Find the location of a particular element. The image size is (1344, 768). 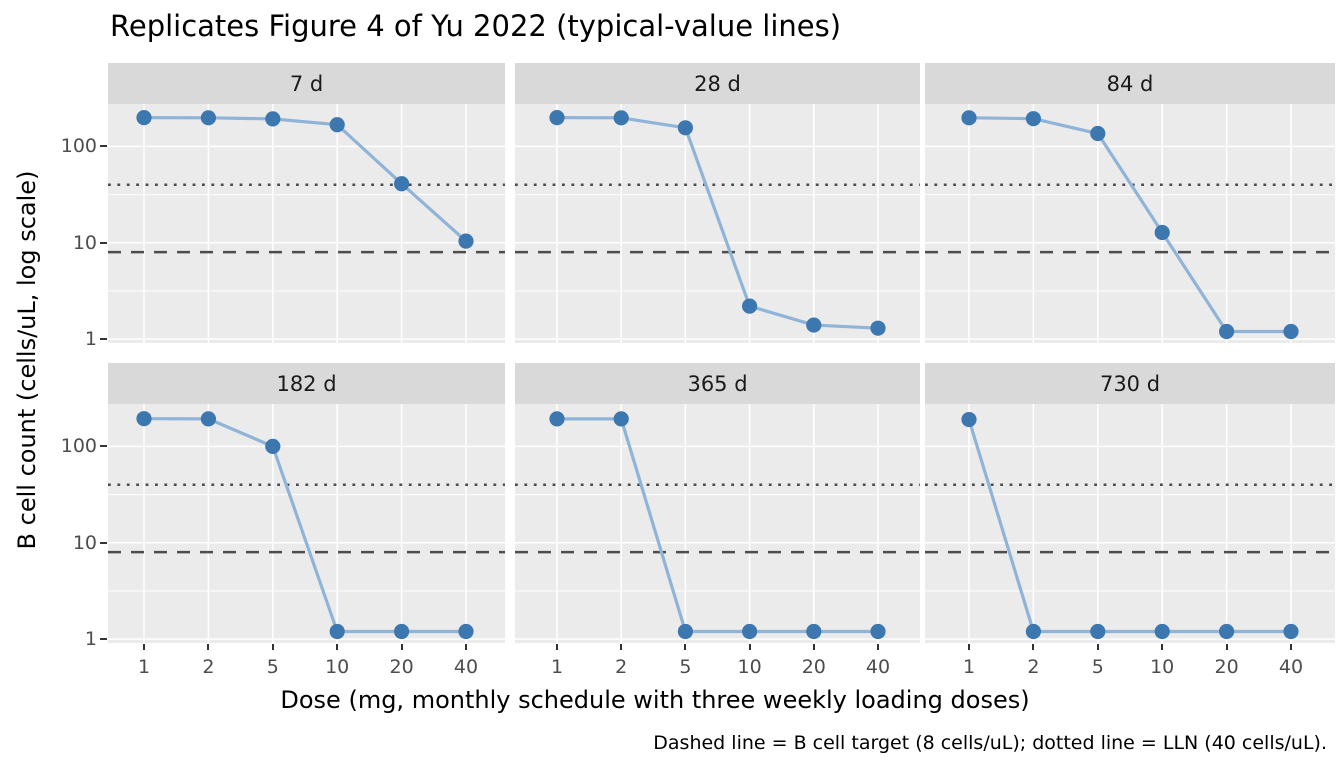

facet-730d: 730 d is located at coordinates (1130, 503).